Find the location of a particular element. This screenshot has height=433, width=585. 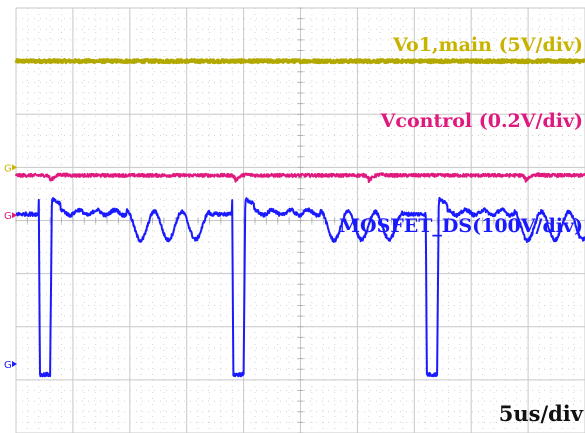

ground-markers: G G G is located at coordinates (10, 267).